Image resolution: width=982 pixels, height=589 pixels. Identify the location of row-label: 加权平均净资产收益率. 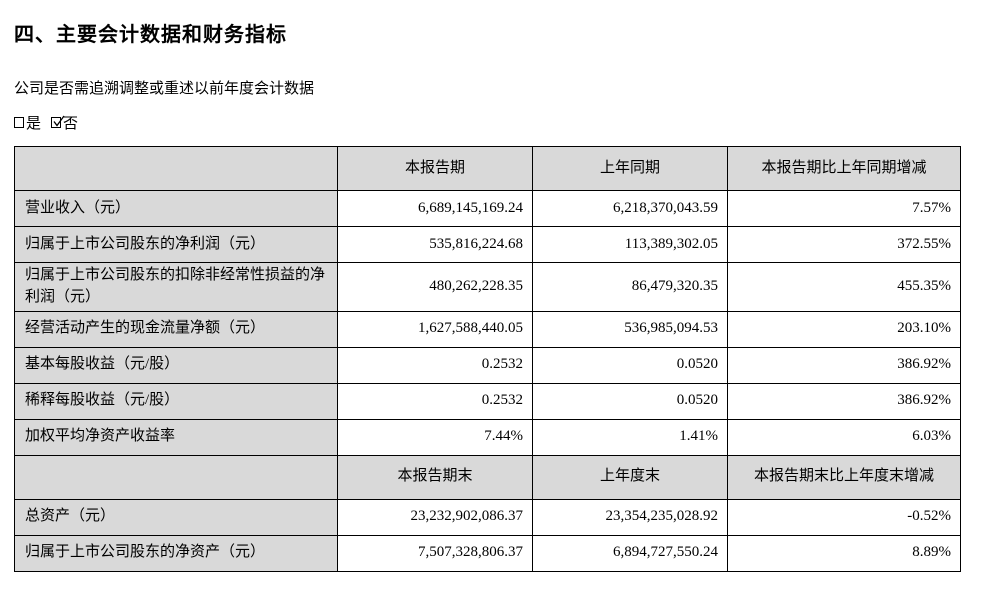
(176, 437).